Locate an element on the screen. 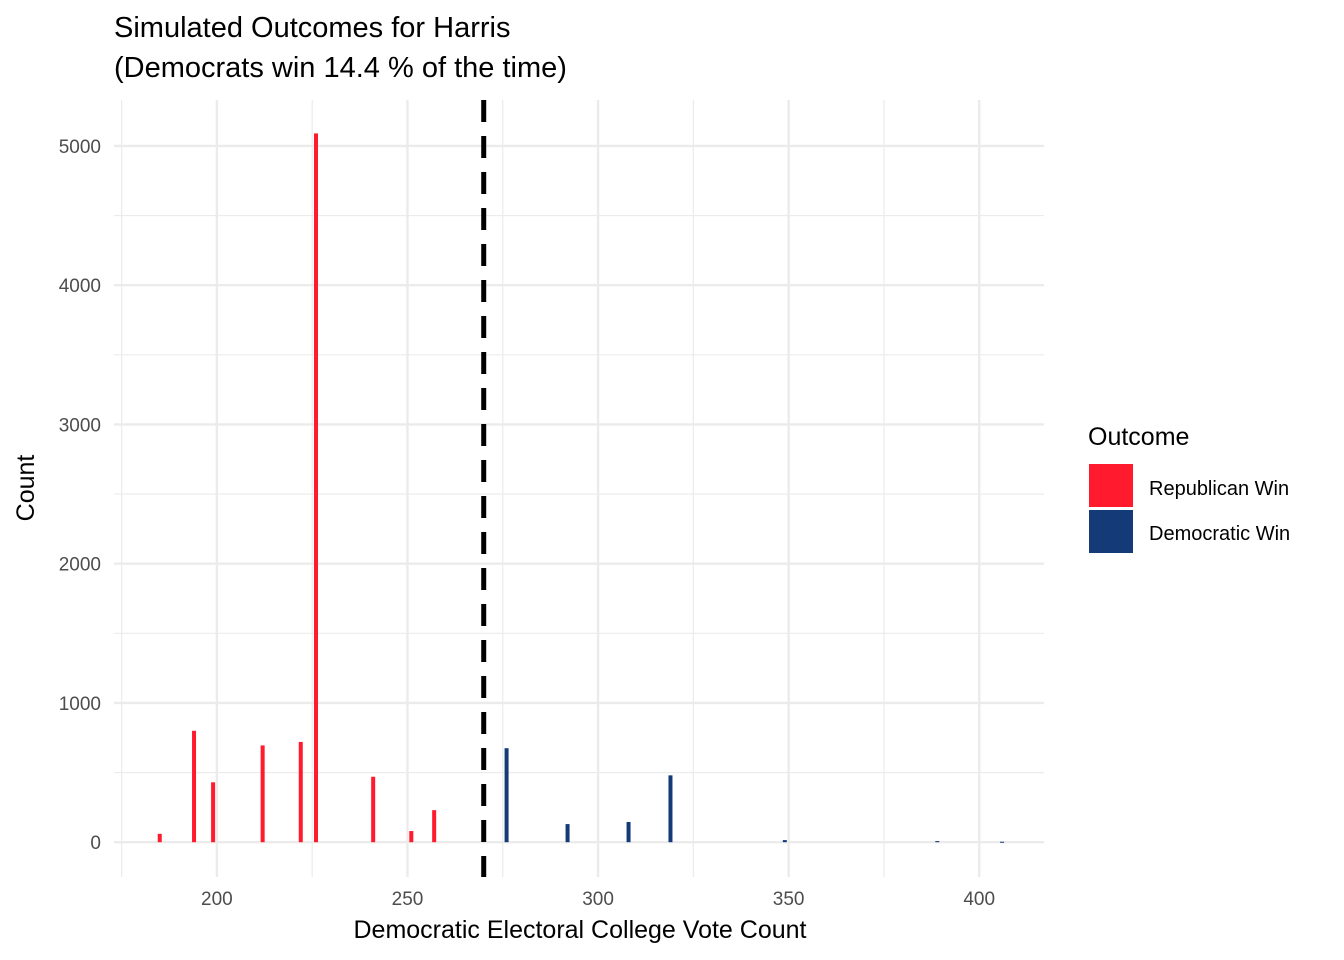  x-tick-label-250: 250 is located at coordinates (408, 899).